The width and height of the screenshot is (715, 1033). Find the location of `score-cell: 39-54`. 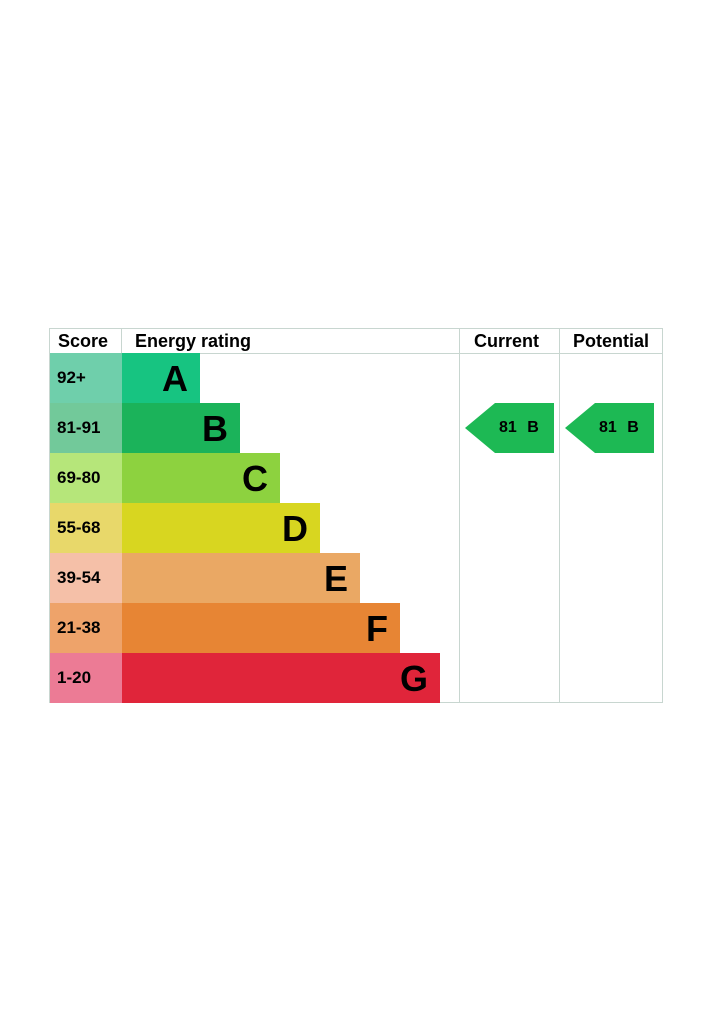

score-cell: 39-54 is located at coordinates (86, 578).